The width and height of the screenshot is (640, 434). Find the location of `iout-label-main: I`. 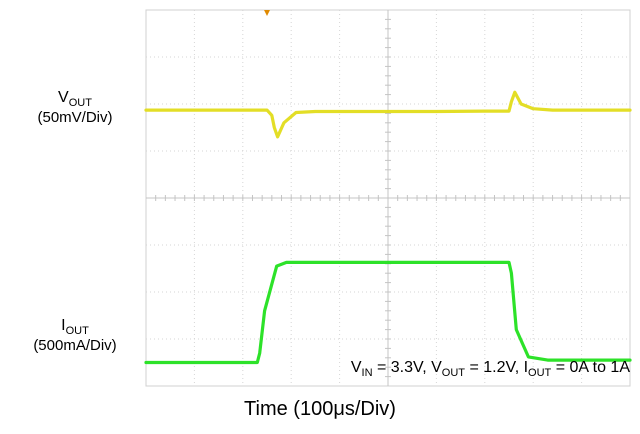

iout-label-main: I is located at coordinates (63, 325).